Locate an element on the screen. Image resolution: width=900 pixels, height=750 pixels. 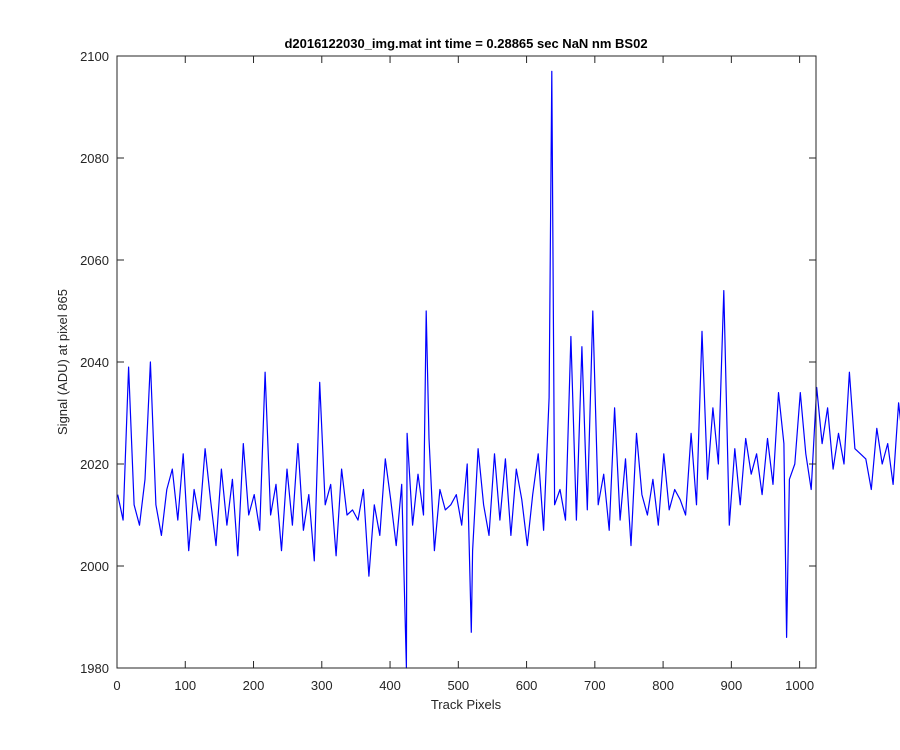
x-tick-label: 0 is located at coordinates (116, 685).